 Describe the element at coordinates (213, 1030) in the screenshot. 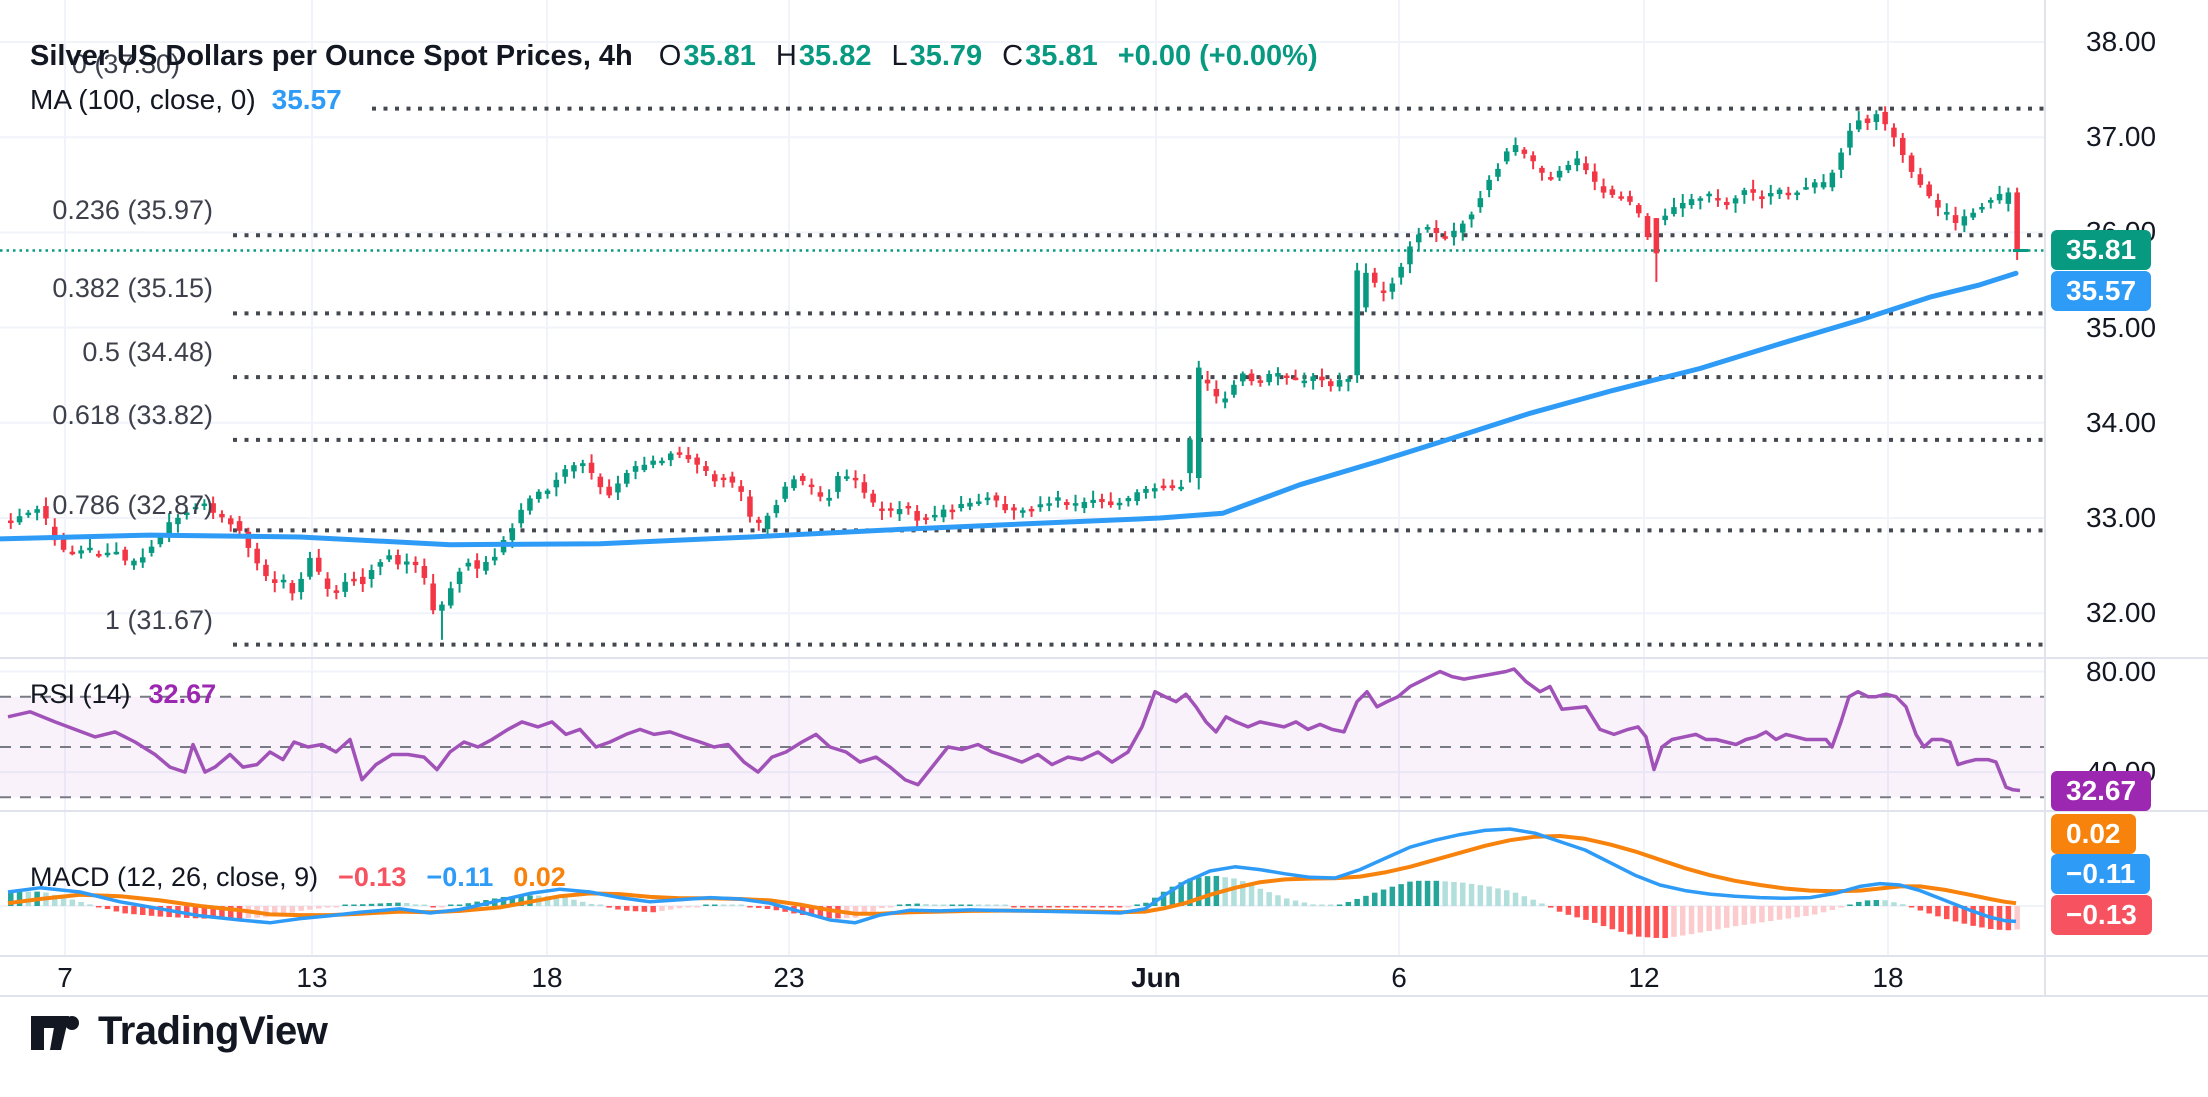

I see `tradingview-logo-text: TradingView` at that location.